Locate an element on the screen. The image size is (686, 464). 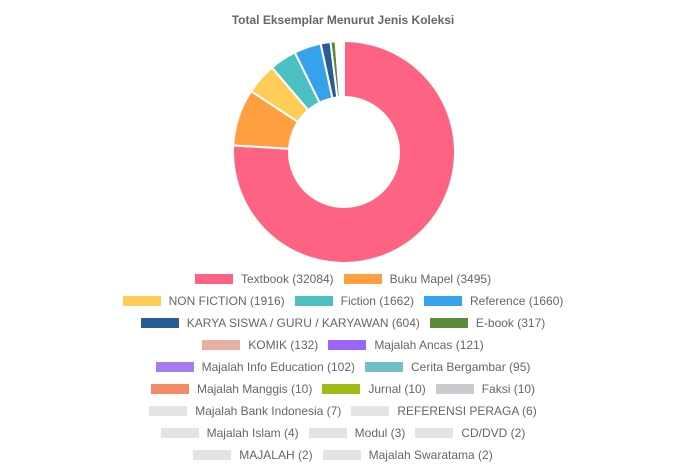
legend-item: CD/DVD (2) is located at coordinates (470, 433).